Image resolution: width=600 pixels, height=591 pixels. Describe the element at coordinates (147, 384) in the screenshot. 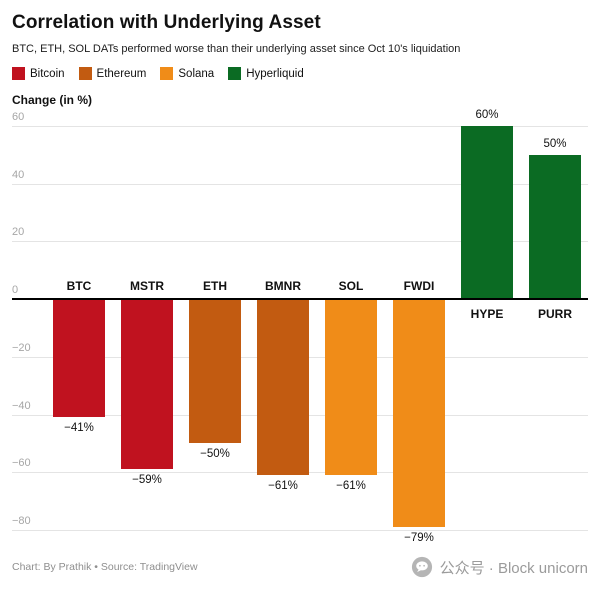

I see `bar-mstr` at that location.